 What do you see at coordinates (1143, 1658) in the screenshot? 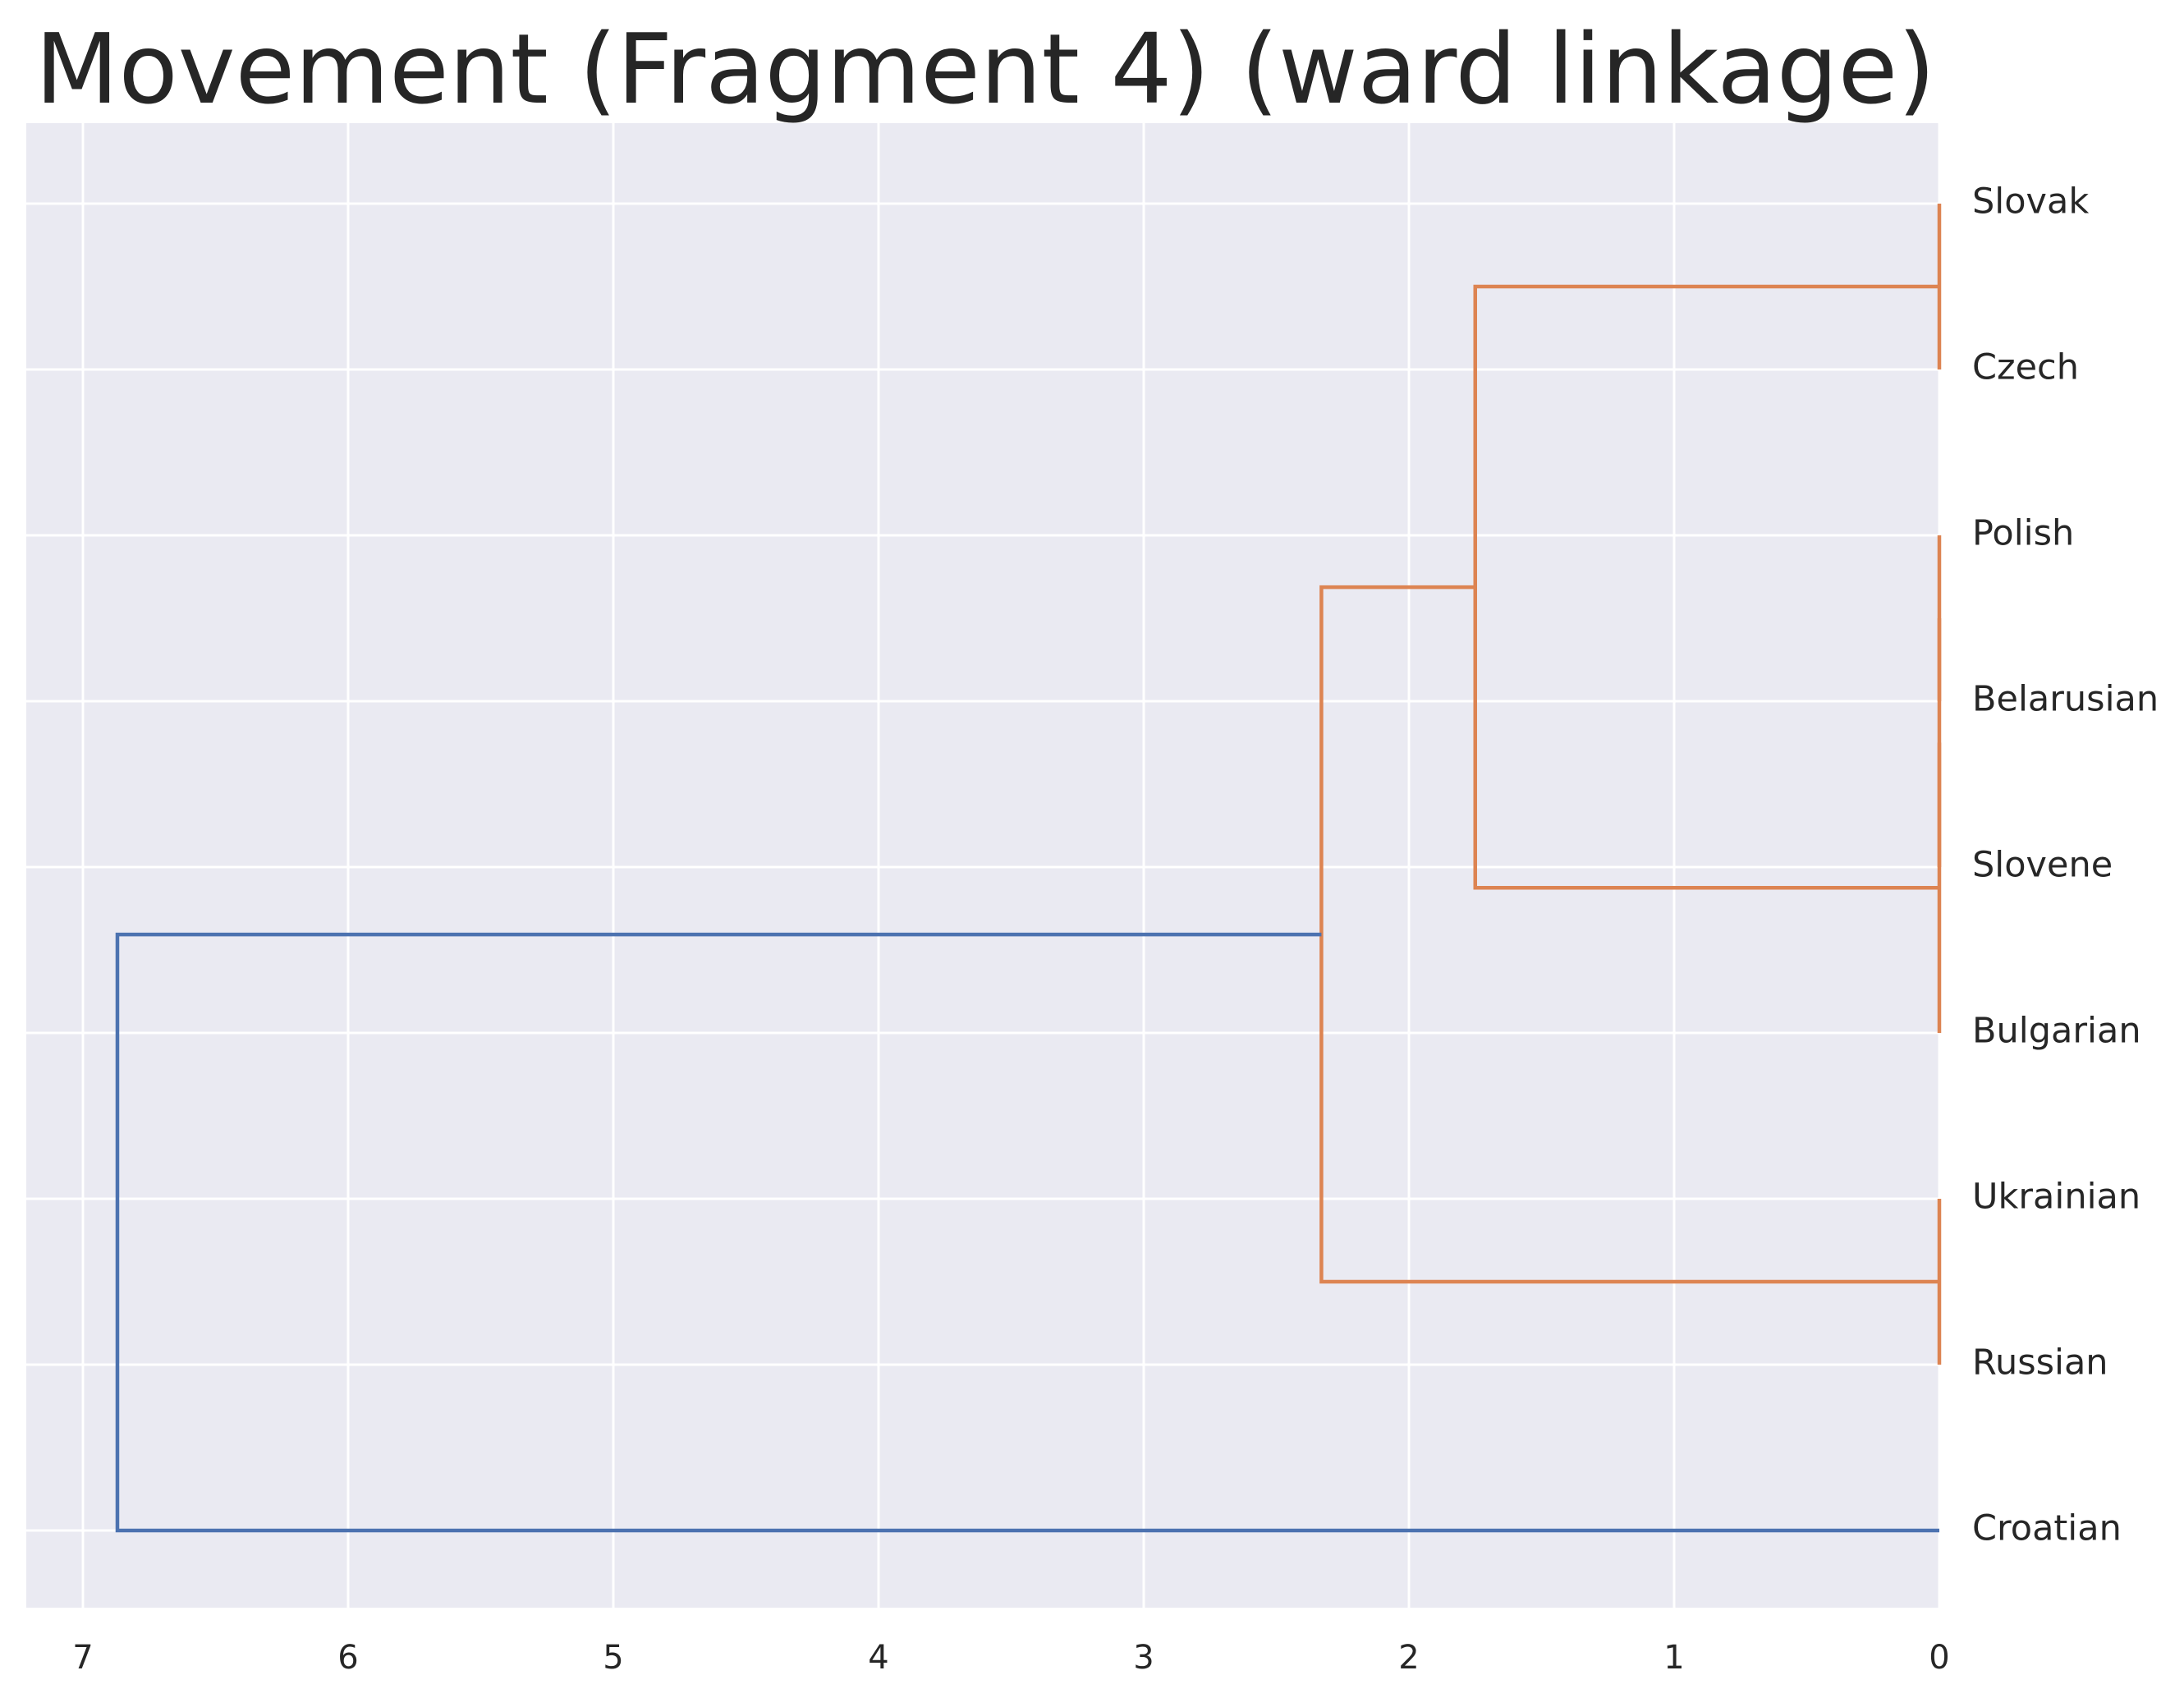
I see `x-tick-label-3: 3` at bounding box center [1143, 1658].